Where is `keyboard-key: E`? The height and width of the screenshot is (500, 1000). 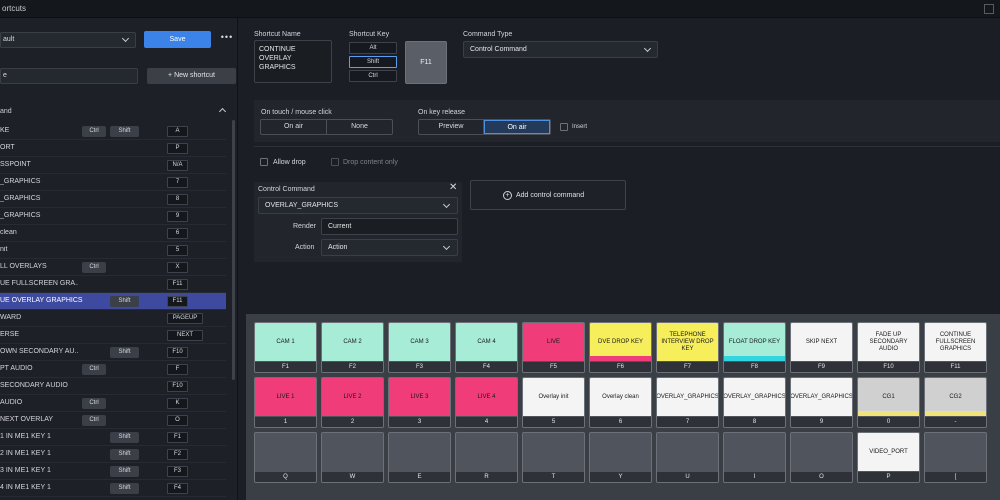 keyboard-key: E is located at coordinates (419, 457).